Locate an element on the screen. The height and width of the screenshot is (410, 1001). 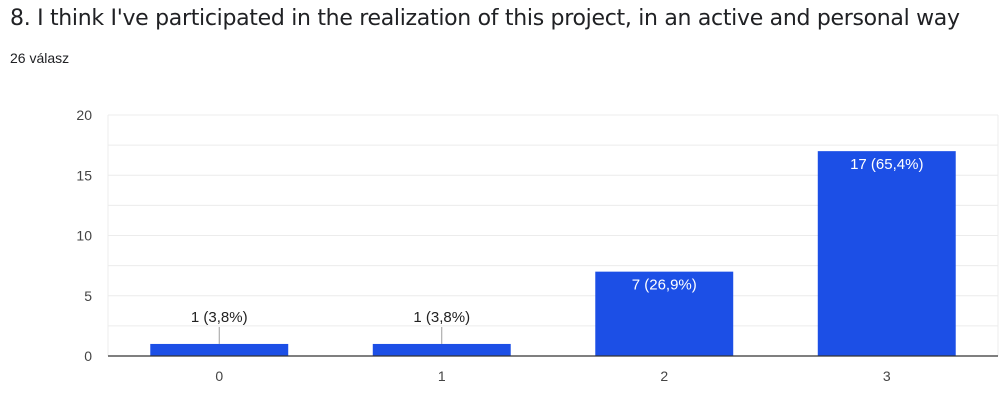
y-tick-label: 5 is located at coordinates (88, 296).